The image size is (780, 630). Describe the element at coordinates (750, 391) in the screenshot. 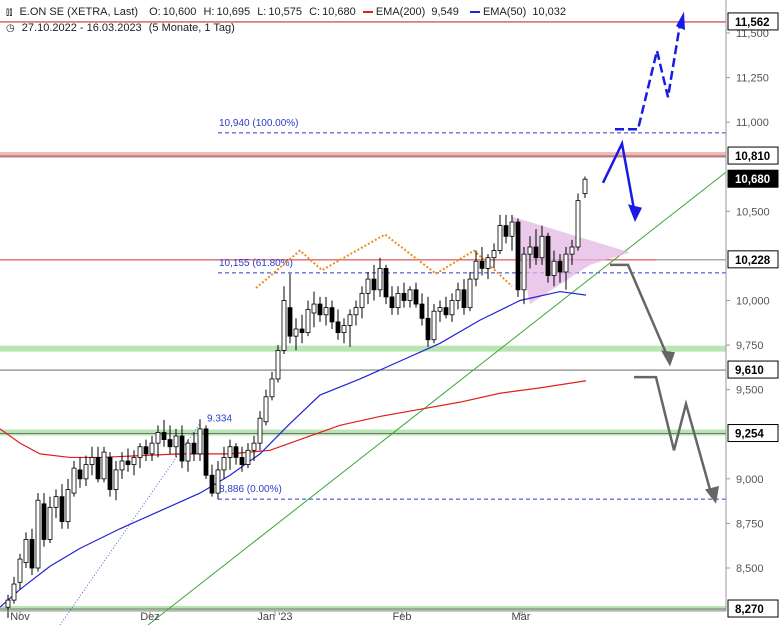

I see `y-tick-label: 9,500` at that location.